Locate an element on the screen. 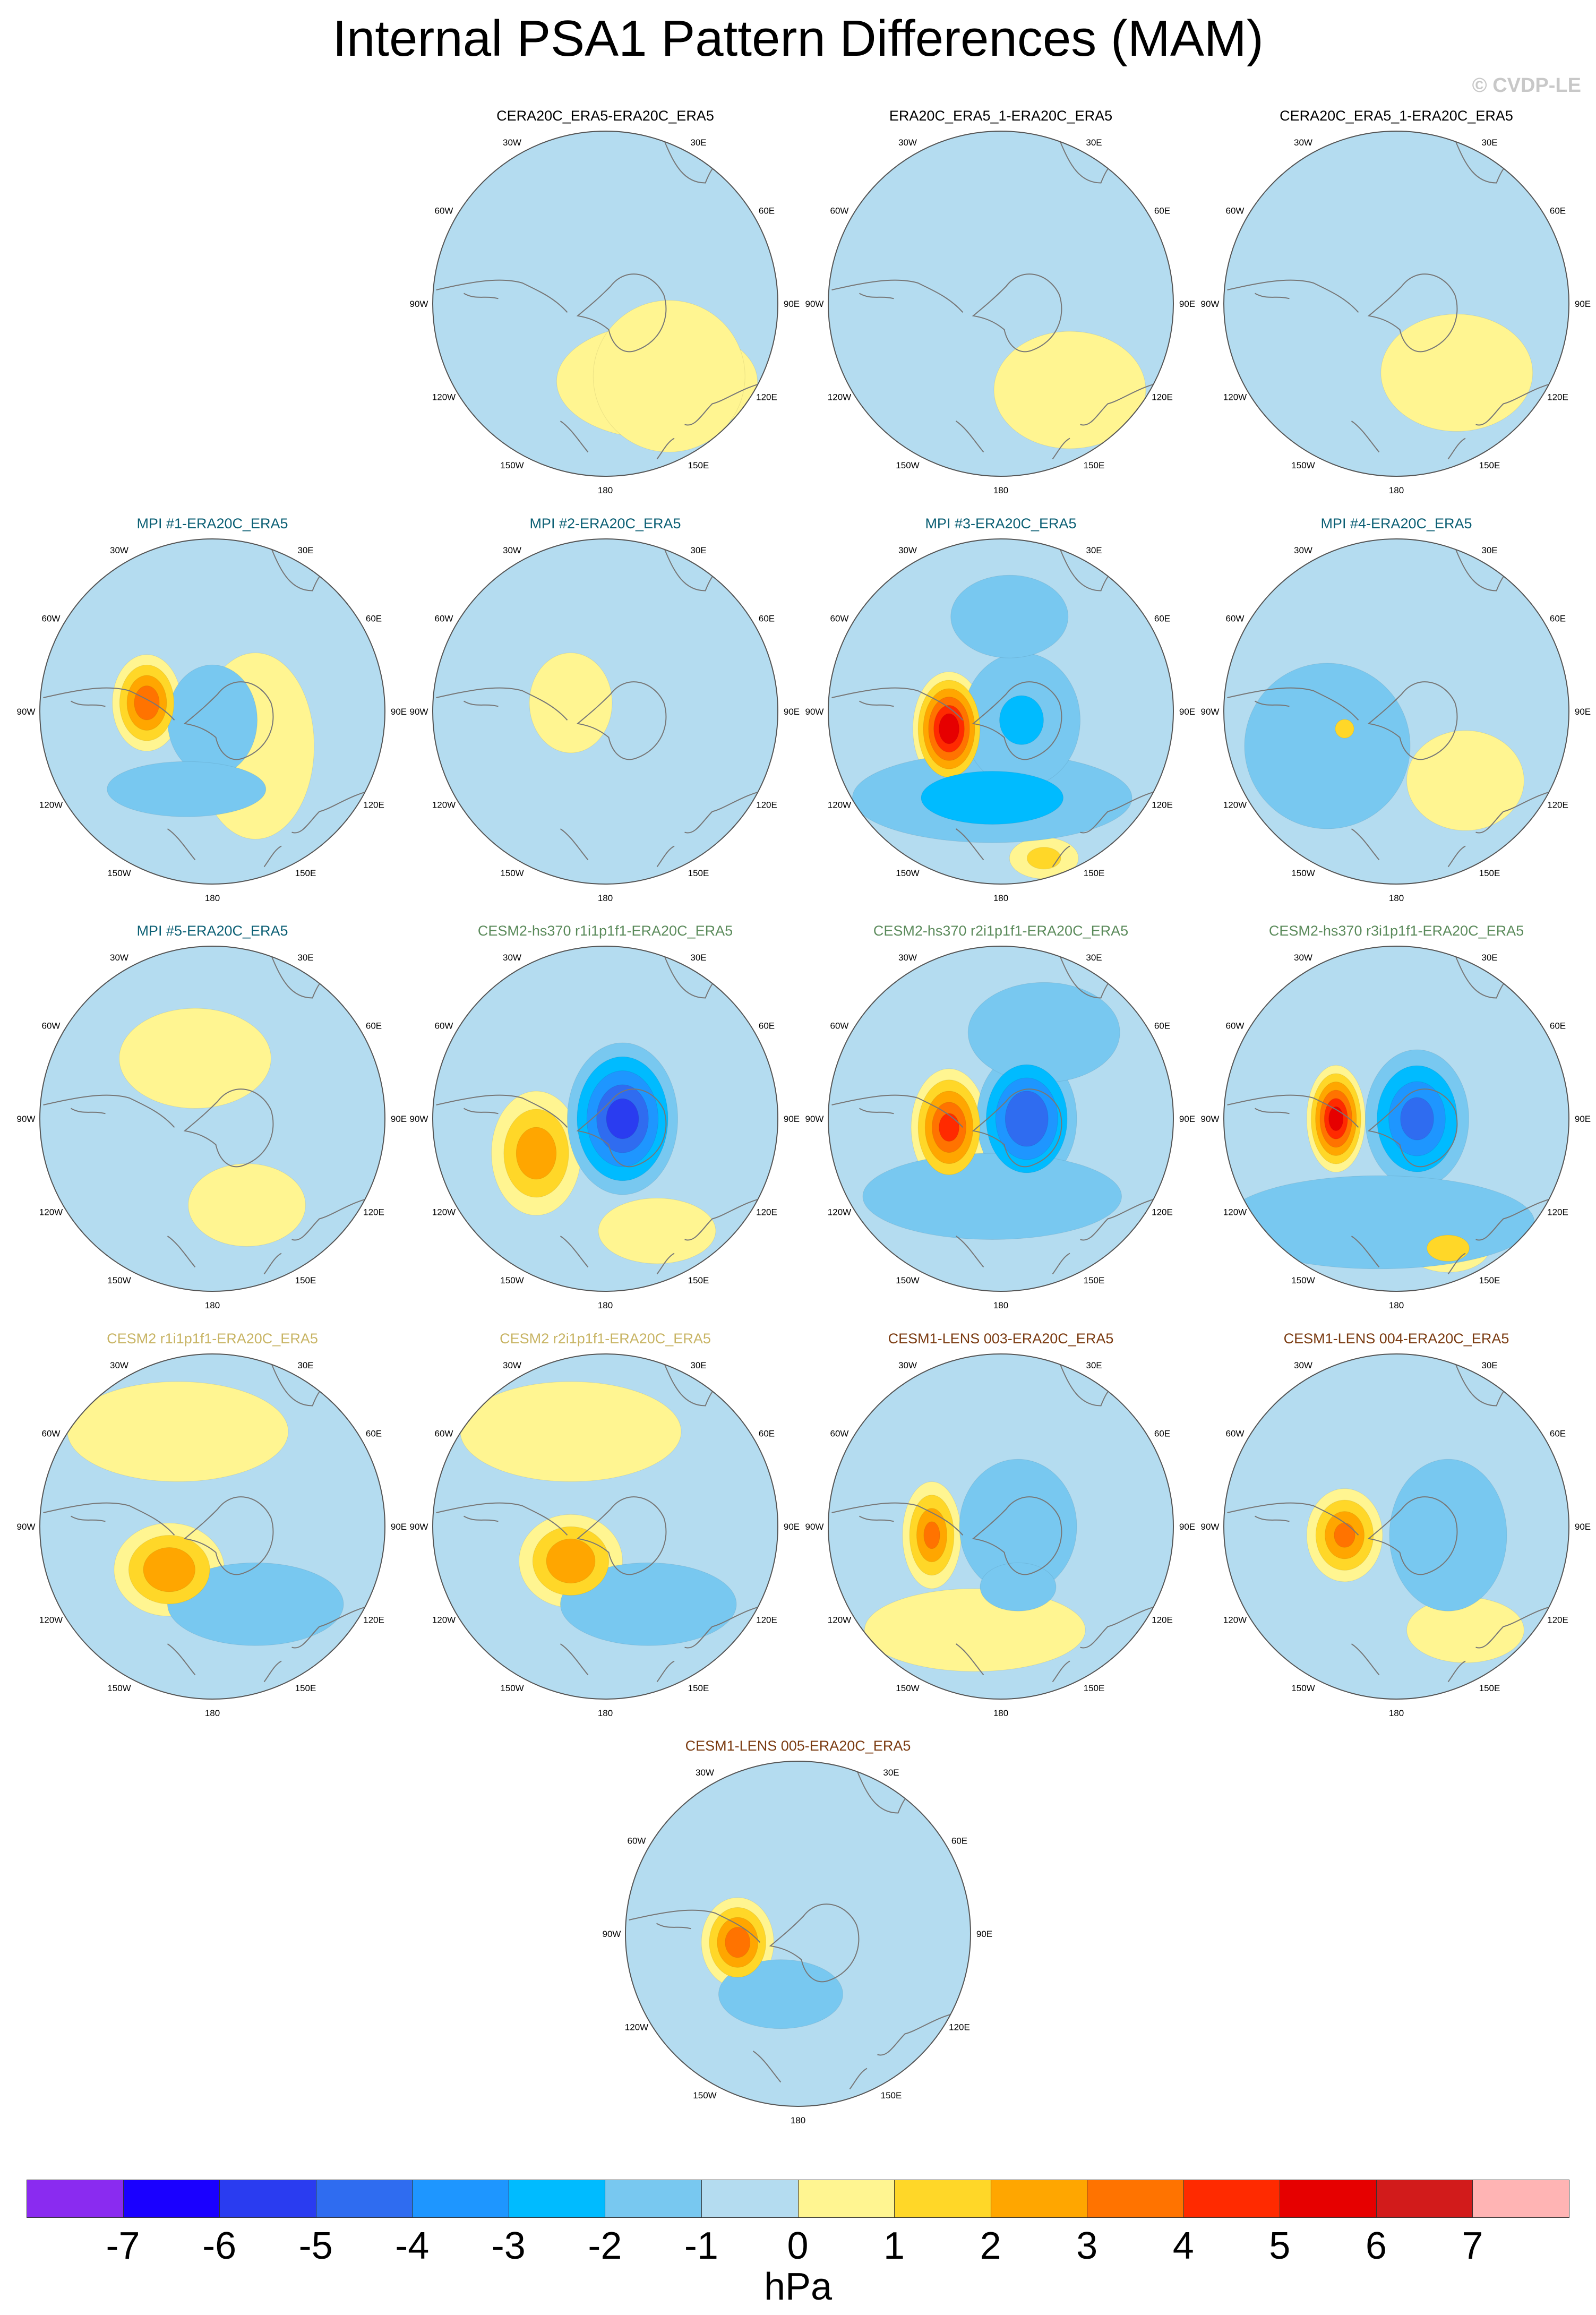 This screenshot has width=1596, height=2315. colorbar is located at coordinates (798, 2199).